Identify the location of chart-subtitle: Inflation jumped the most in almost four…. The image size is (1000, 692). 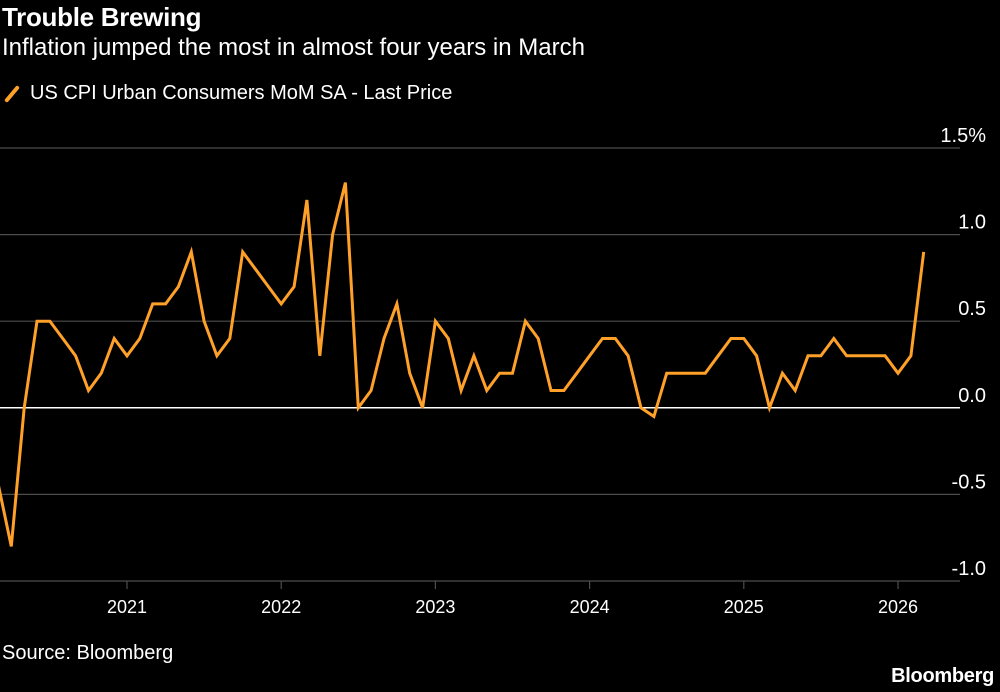
(293, 47).